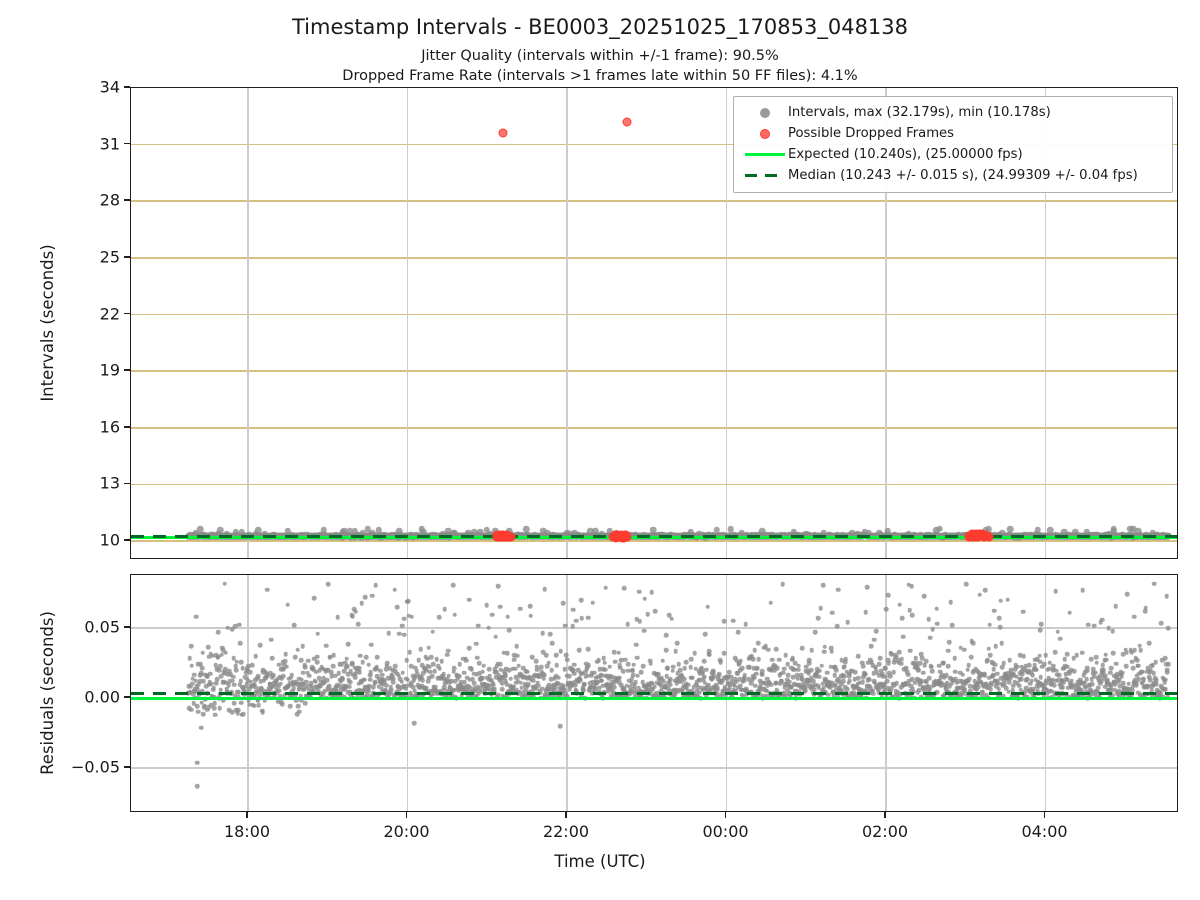 This screenshot has width=1200, height=900. I want to click on x-tick-mark, so click(1044, 815).